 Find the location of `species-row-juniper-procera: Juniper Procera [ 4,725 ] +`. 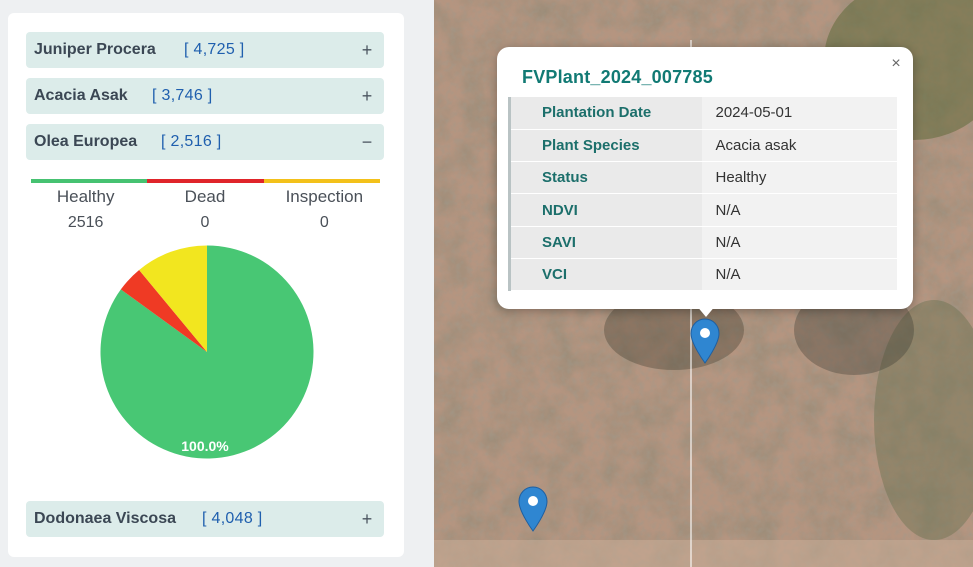

species-row-juniper-procera: Juniper Procera [ 4,725 ] + is located at coordinates (205, 50).